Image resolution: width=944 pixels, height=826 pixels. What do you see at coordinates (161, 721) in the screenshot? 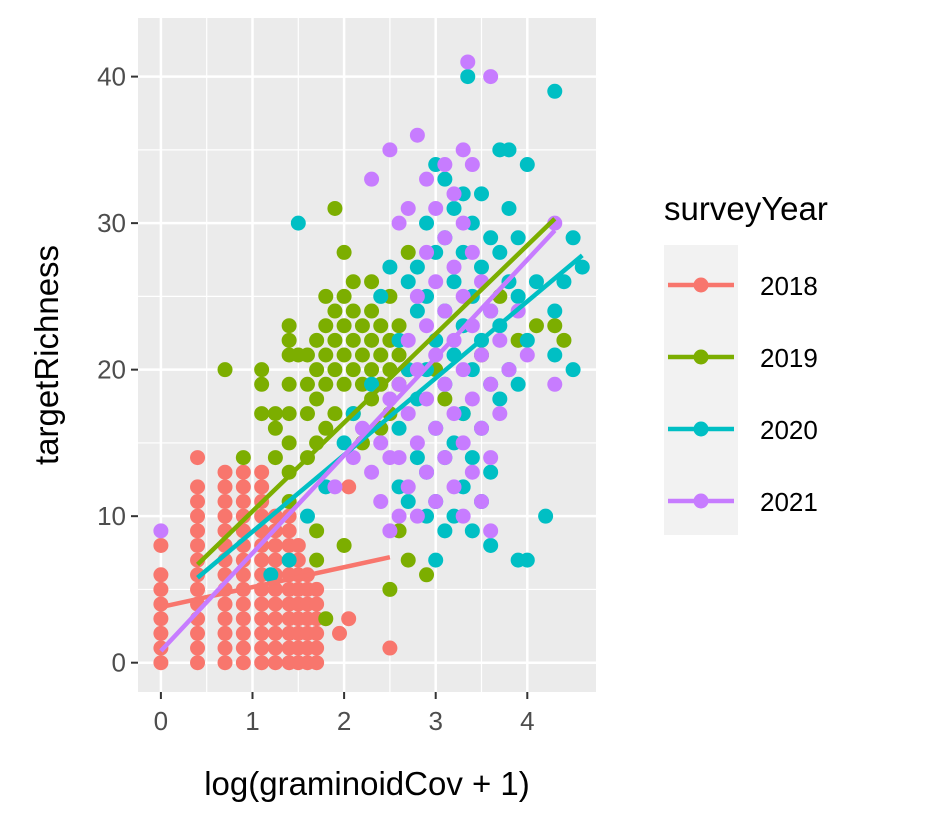
I see `x-tick-label: 0` at bounding box center [161, 721].